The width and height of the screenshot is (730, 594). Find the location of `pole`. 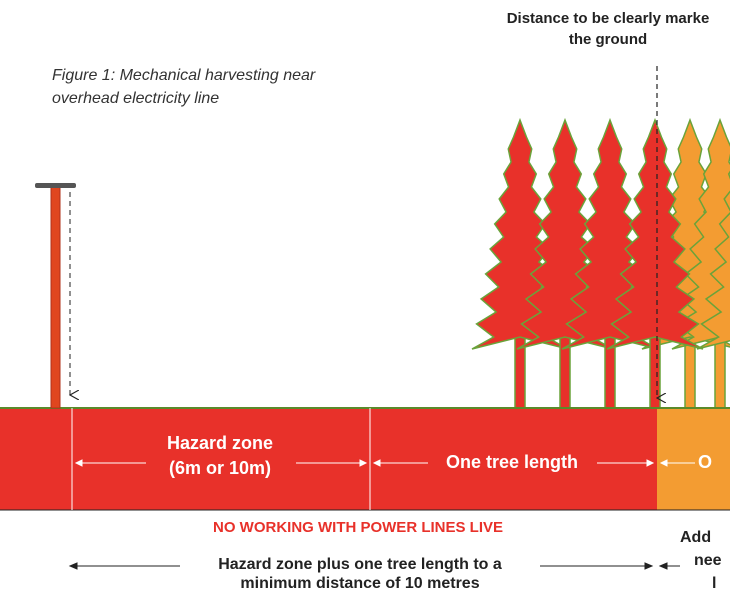

pole is located at coordinates (55, 297).